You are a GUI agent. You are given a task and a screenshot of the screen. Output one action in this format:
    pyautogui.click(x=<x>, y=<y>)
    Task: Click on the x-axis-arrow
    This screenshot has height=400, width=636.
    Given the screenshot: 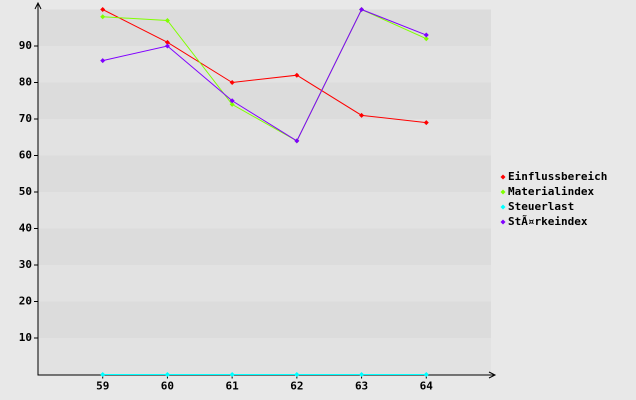 What is the action you would take?
    pyautogui.click(x=492, y=375)
    